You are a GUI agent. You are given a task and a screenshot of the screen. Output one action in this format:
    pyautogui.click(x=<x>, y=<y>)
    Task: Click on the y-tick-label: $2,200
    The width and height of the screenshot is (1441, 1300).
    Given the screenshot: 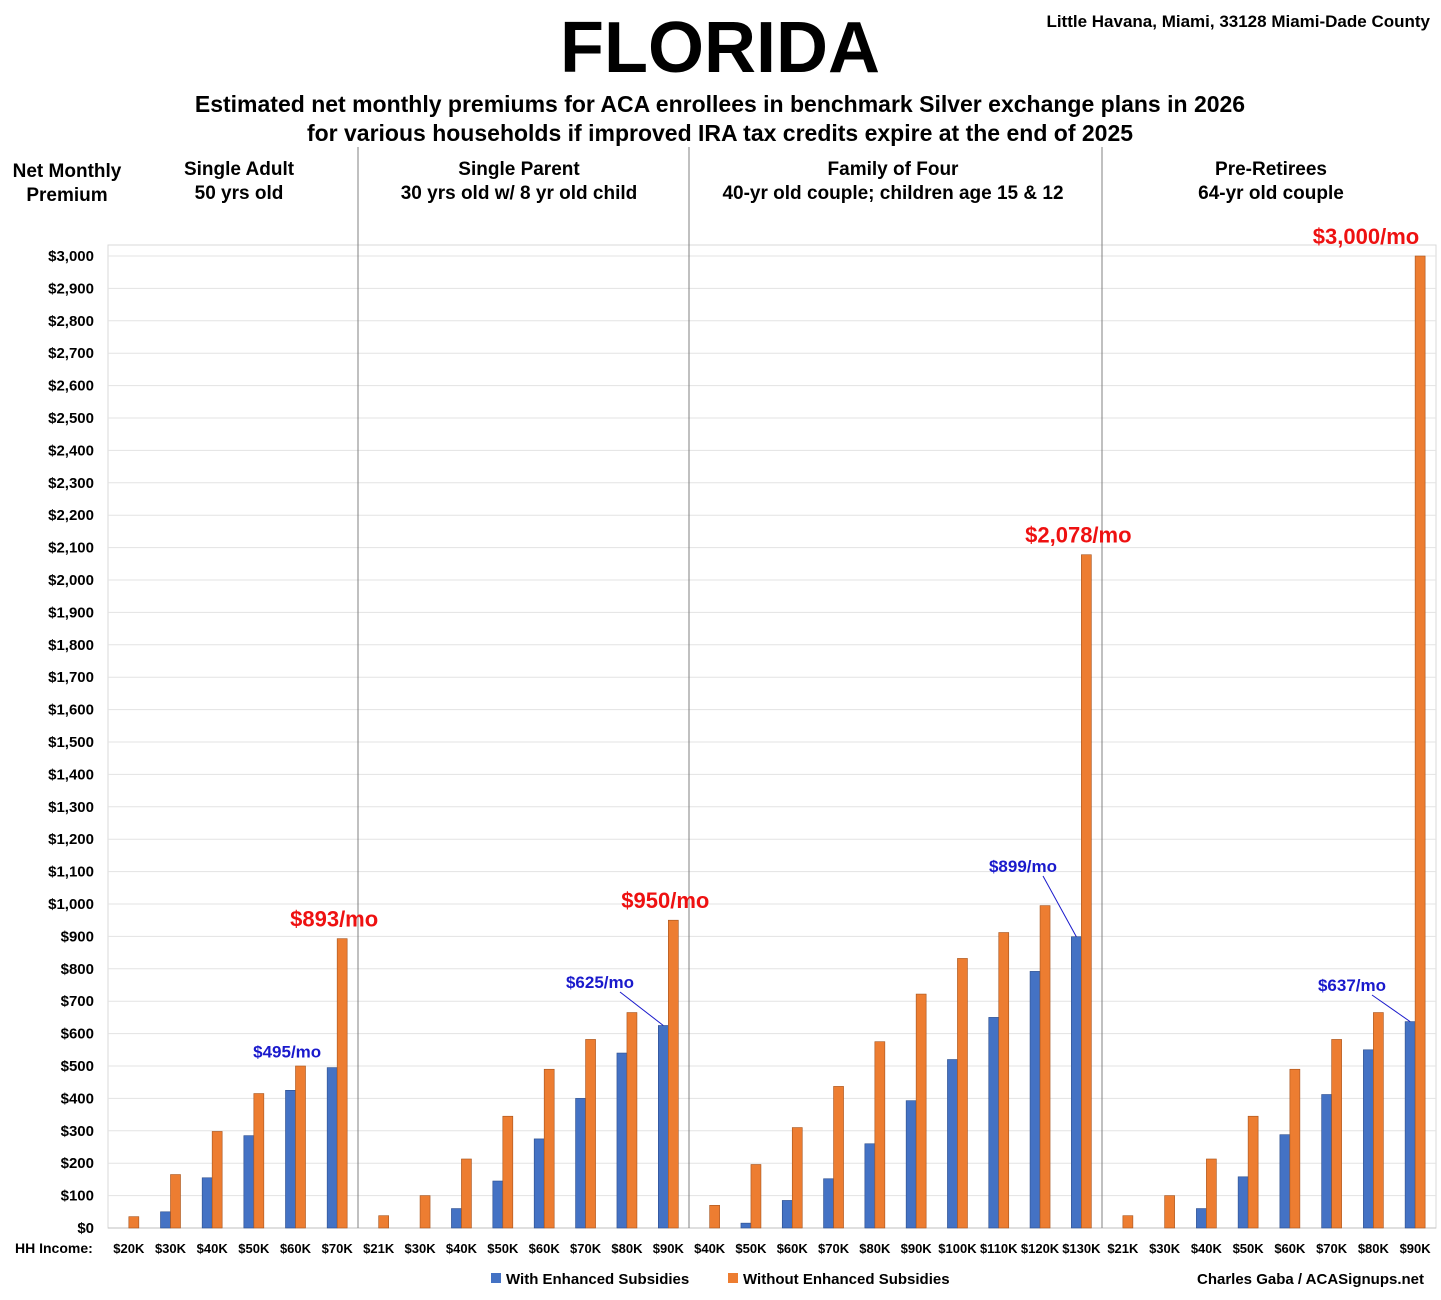 What is the action you would take?
    pyautogui.click(x=71, y=515)
    